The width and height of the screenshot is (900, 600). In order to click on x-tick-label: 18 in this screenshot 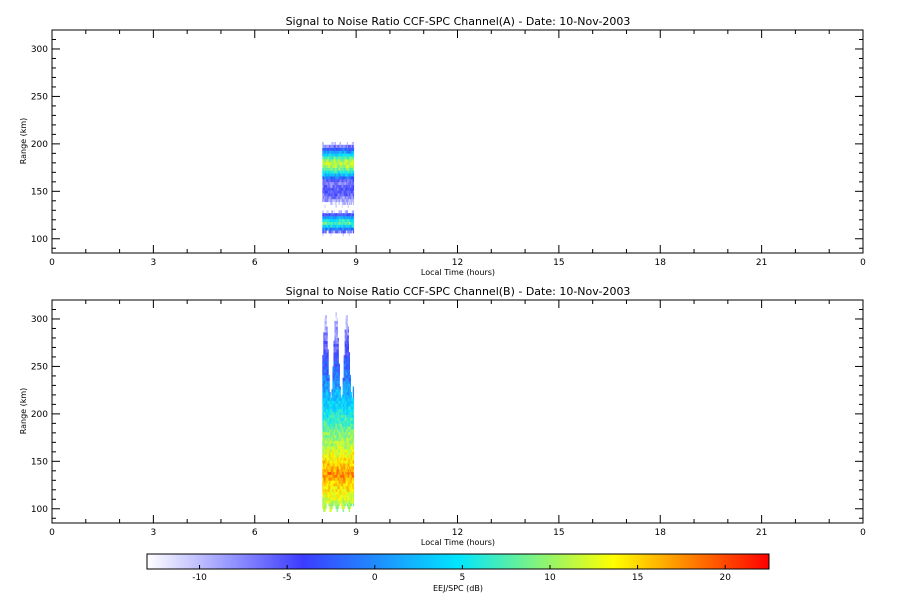, I will do `click(661, 533)`.